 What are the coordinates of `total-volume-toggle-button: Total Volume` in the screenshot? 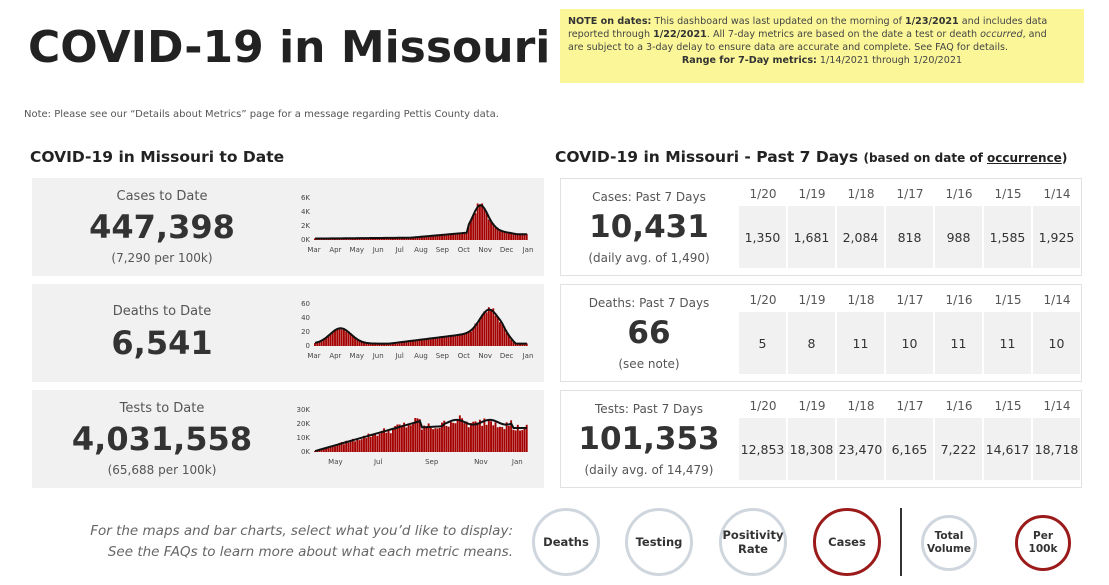 It's located at (949, 543).